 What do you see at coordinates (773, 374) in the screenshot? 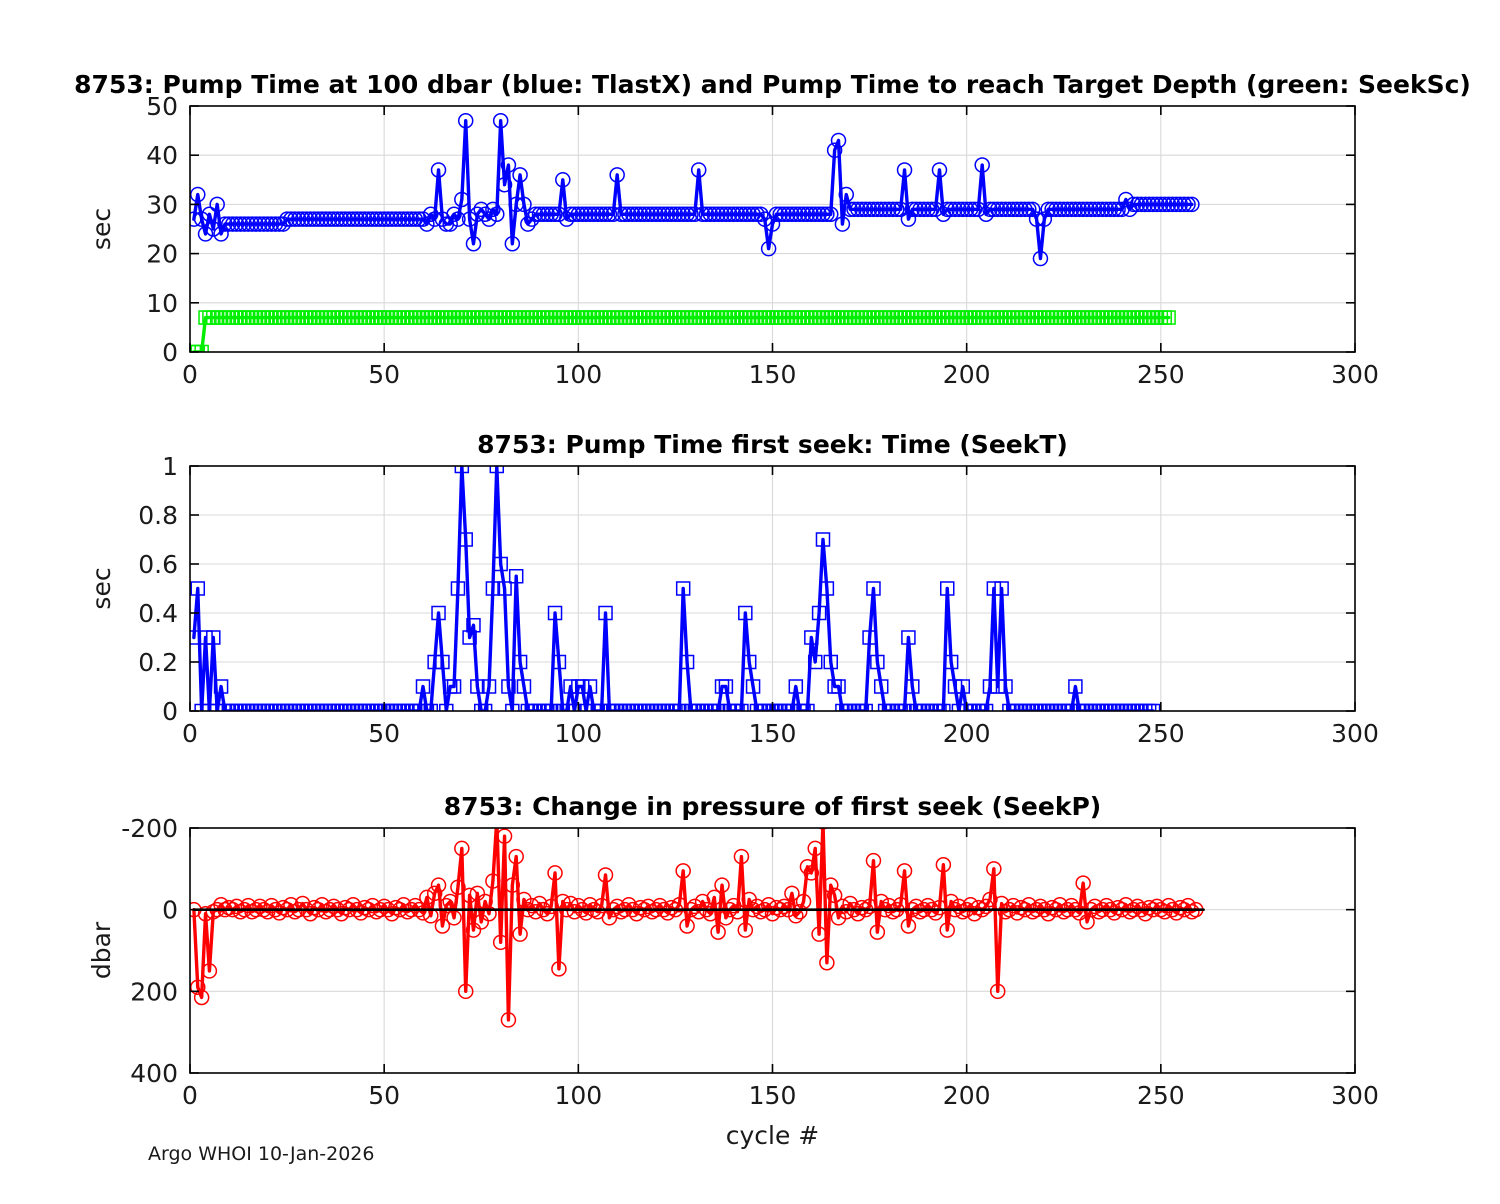
I see `xtick-label: 150` at bounding box center [773, 374].